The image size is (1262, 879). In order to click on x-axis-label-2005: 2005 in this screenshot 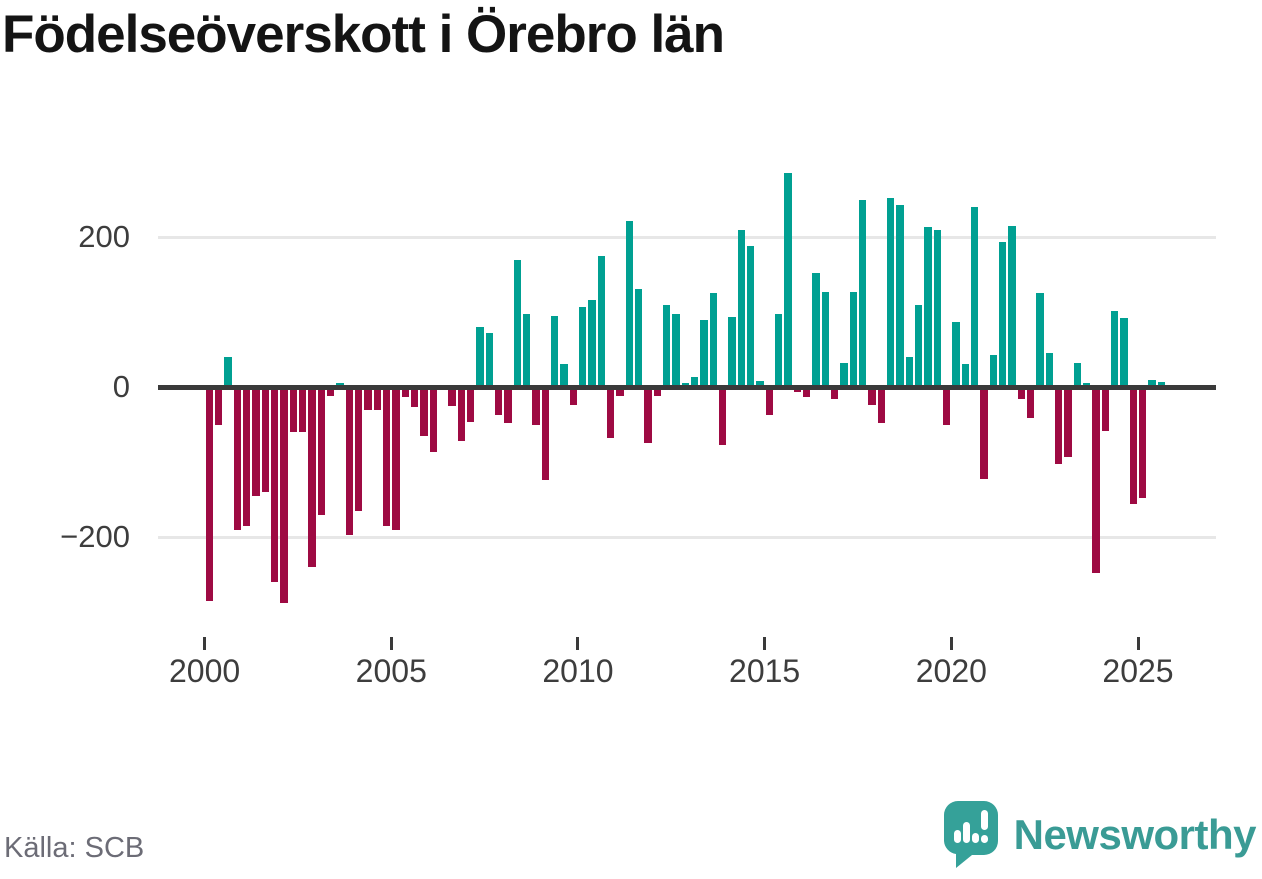, I will do `click(391, 671)`.